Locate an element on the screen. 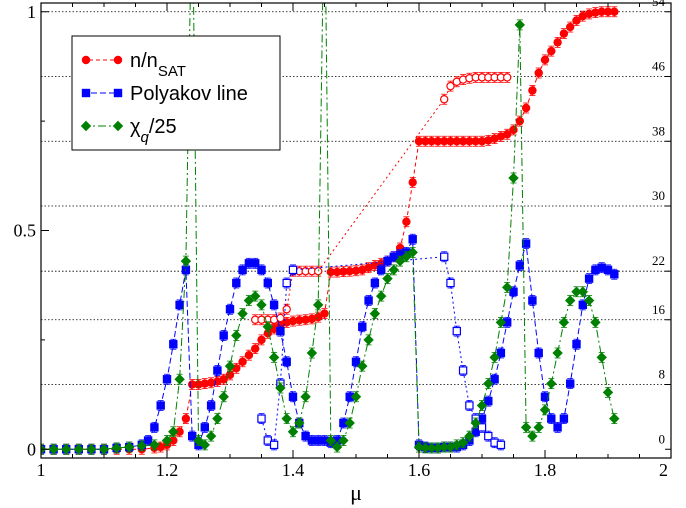 The image size is (686, 508). series-line is located at coordinates (381, 351).